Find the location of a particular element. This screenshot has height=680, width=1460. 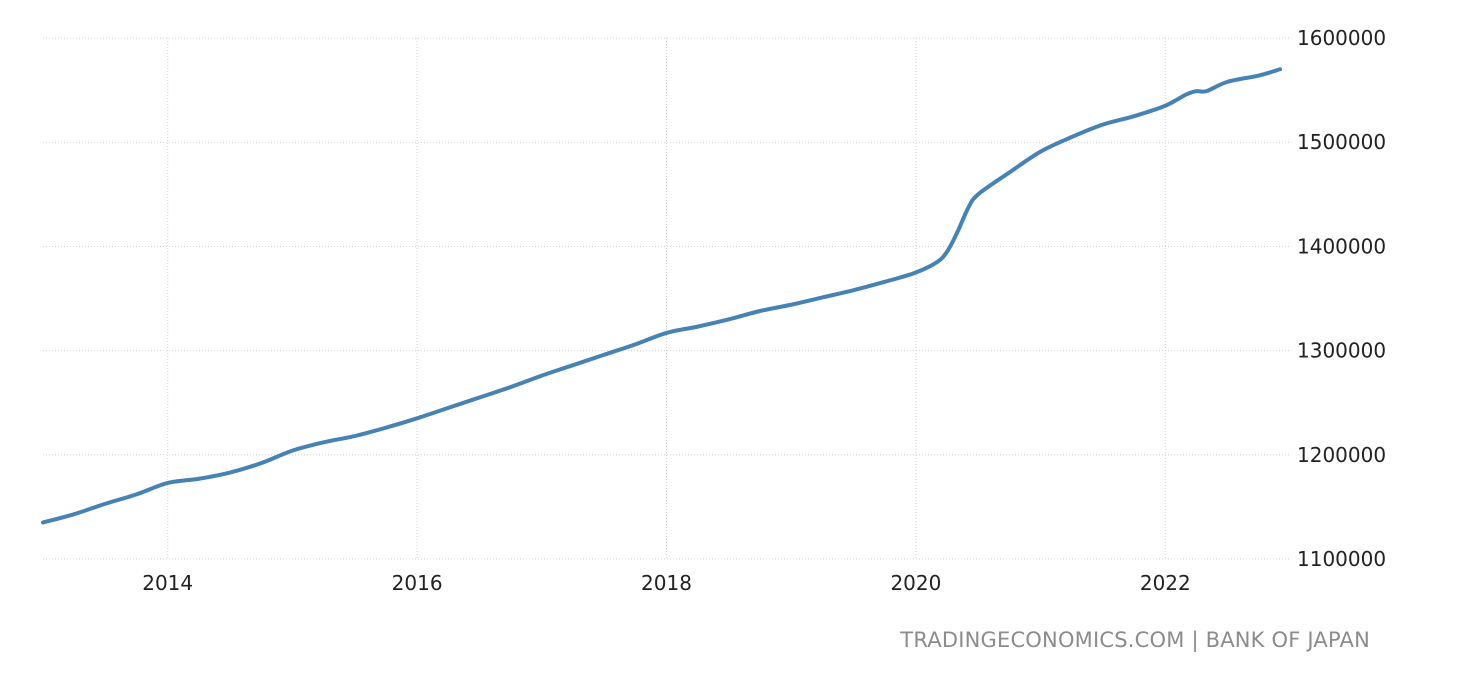

x-tick-label: 2016 is located at coordinates (417, 583).